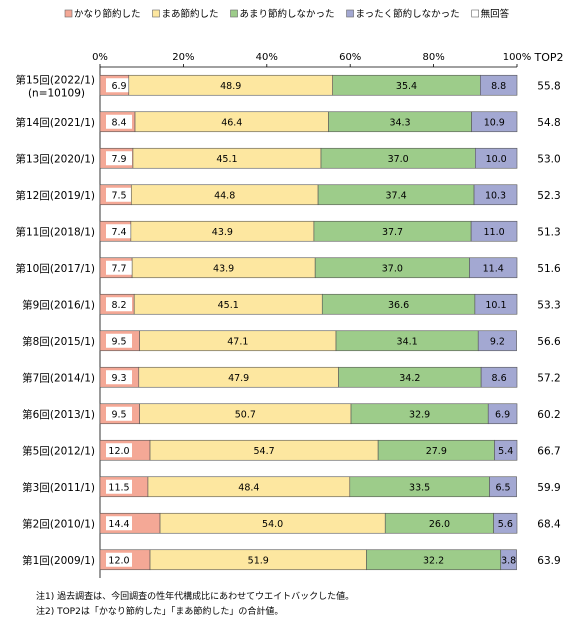 This screenshot has width=585, height=626. I want to click on category-label-13: 第1回(2009/1), so click(58, 560).